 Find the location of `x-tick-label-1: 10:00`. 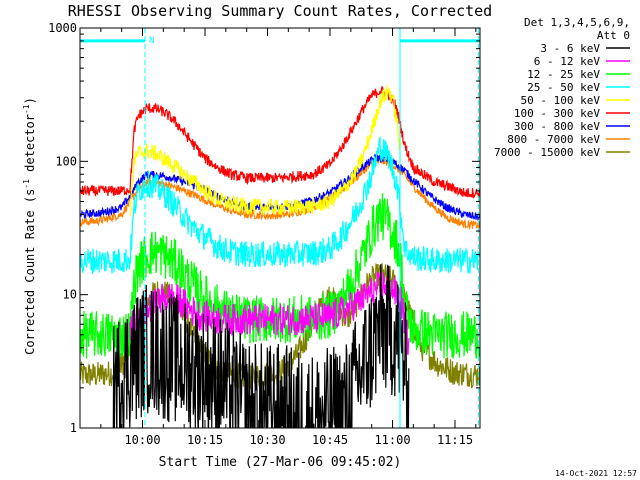

x-tick-label-1: 10:00 is located at coordinates (142, 440).